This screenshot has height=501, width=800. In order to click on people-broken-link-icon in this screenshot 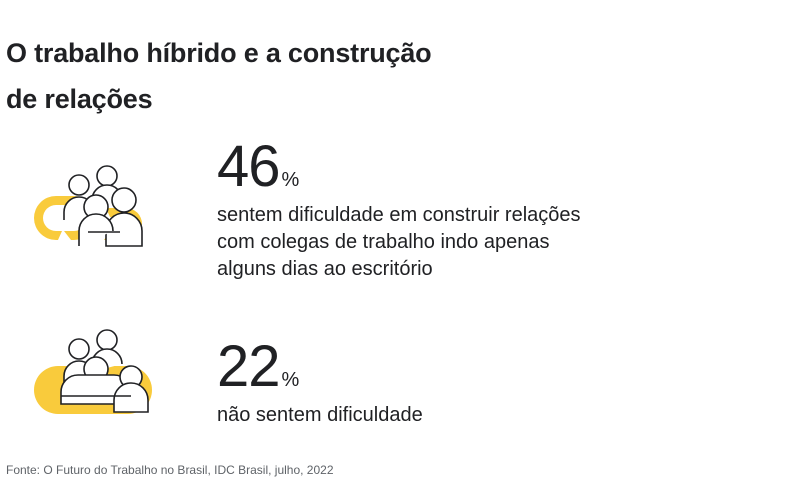, I will do `click(88, 206)`.